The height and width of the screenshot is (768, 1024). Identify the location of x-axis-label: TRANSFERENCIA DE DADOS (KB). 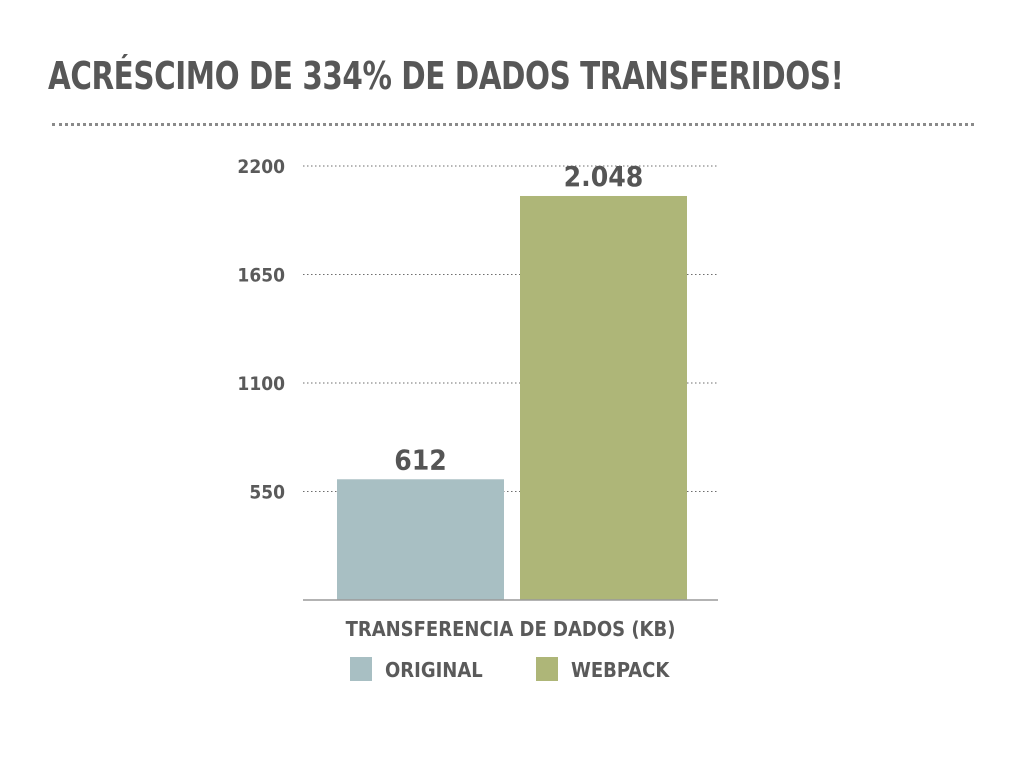
(511, 629).